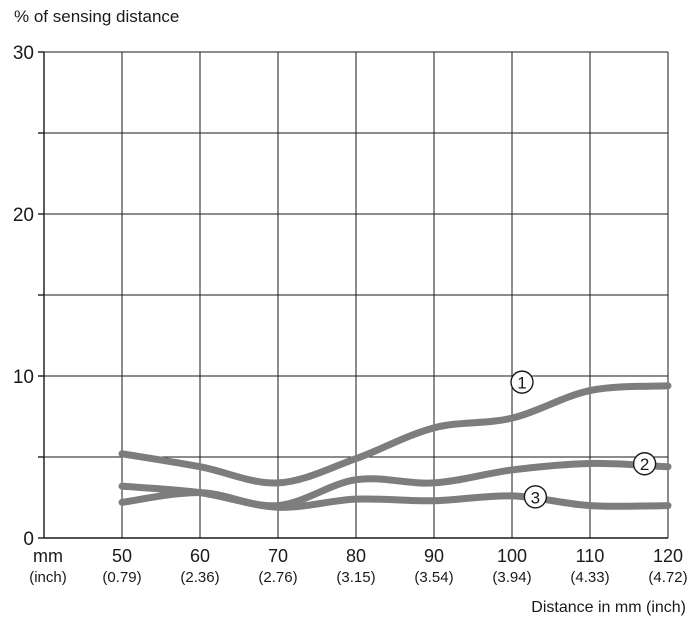 The width and height of the screenshot is (688, 620). I want to click on x-axis-unit-sublabel: (inch), so click(48, 577).